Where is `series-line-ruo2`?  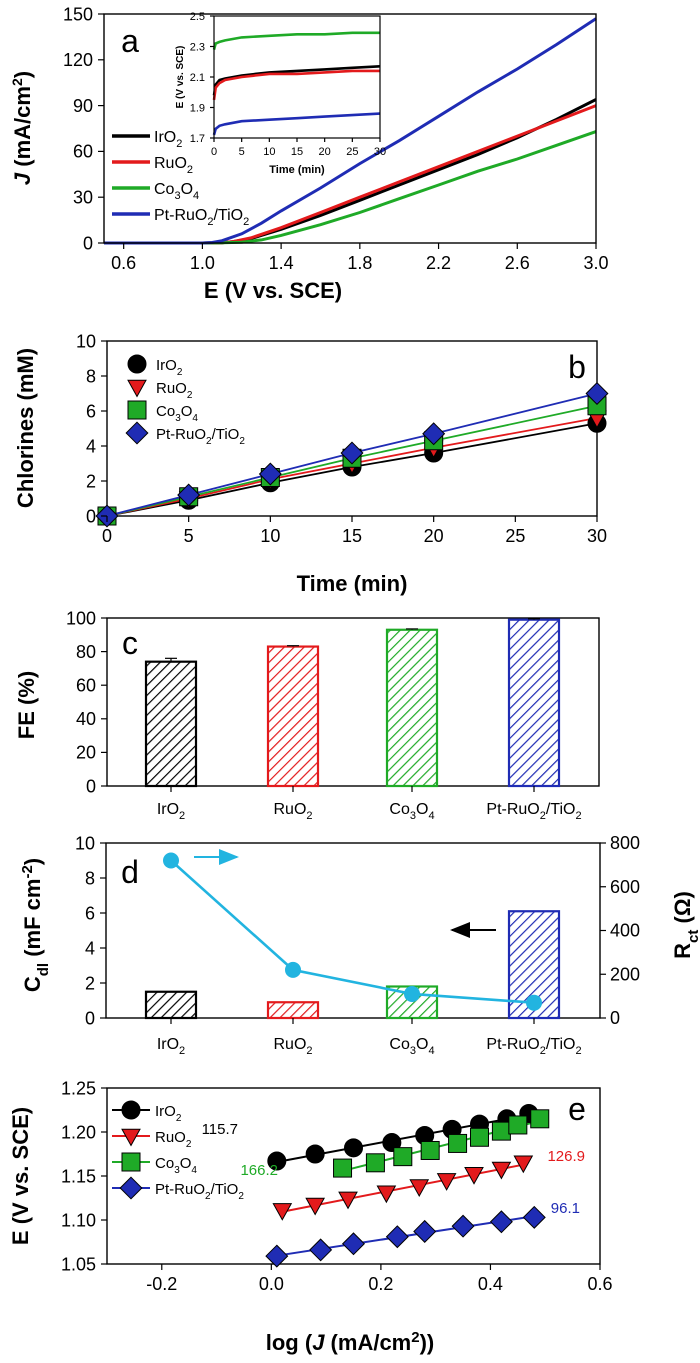
series-line-ruo2 is located at coordinates (352, 467).